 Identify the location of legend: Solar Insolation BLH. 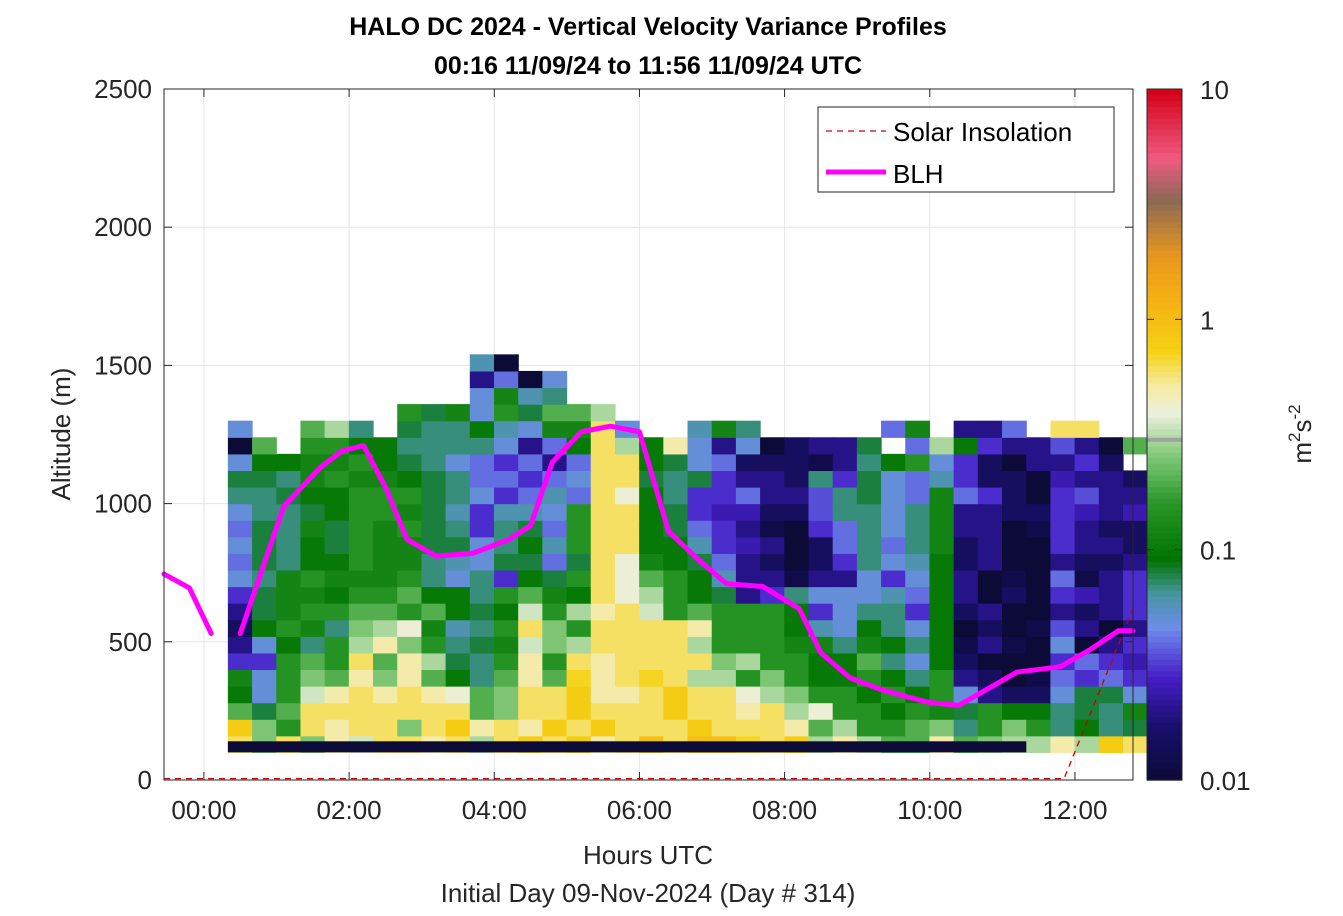
(966, 149).